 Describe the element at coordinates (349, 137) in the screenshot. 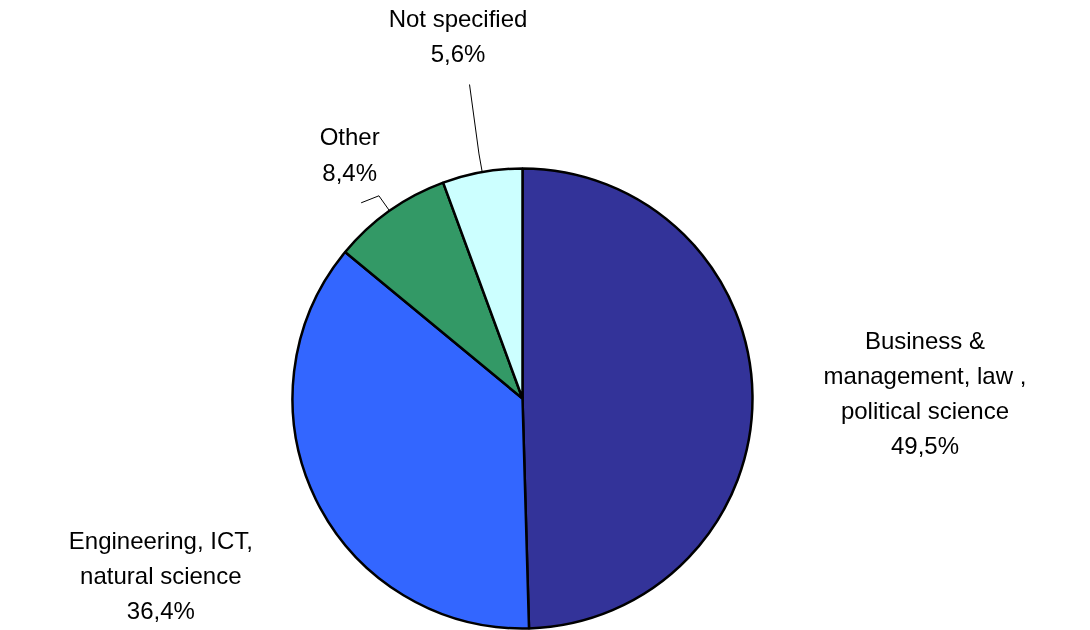

I see `slice-label: Other` at that location.